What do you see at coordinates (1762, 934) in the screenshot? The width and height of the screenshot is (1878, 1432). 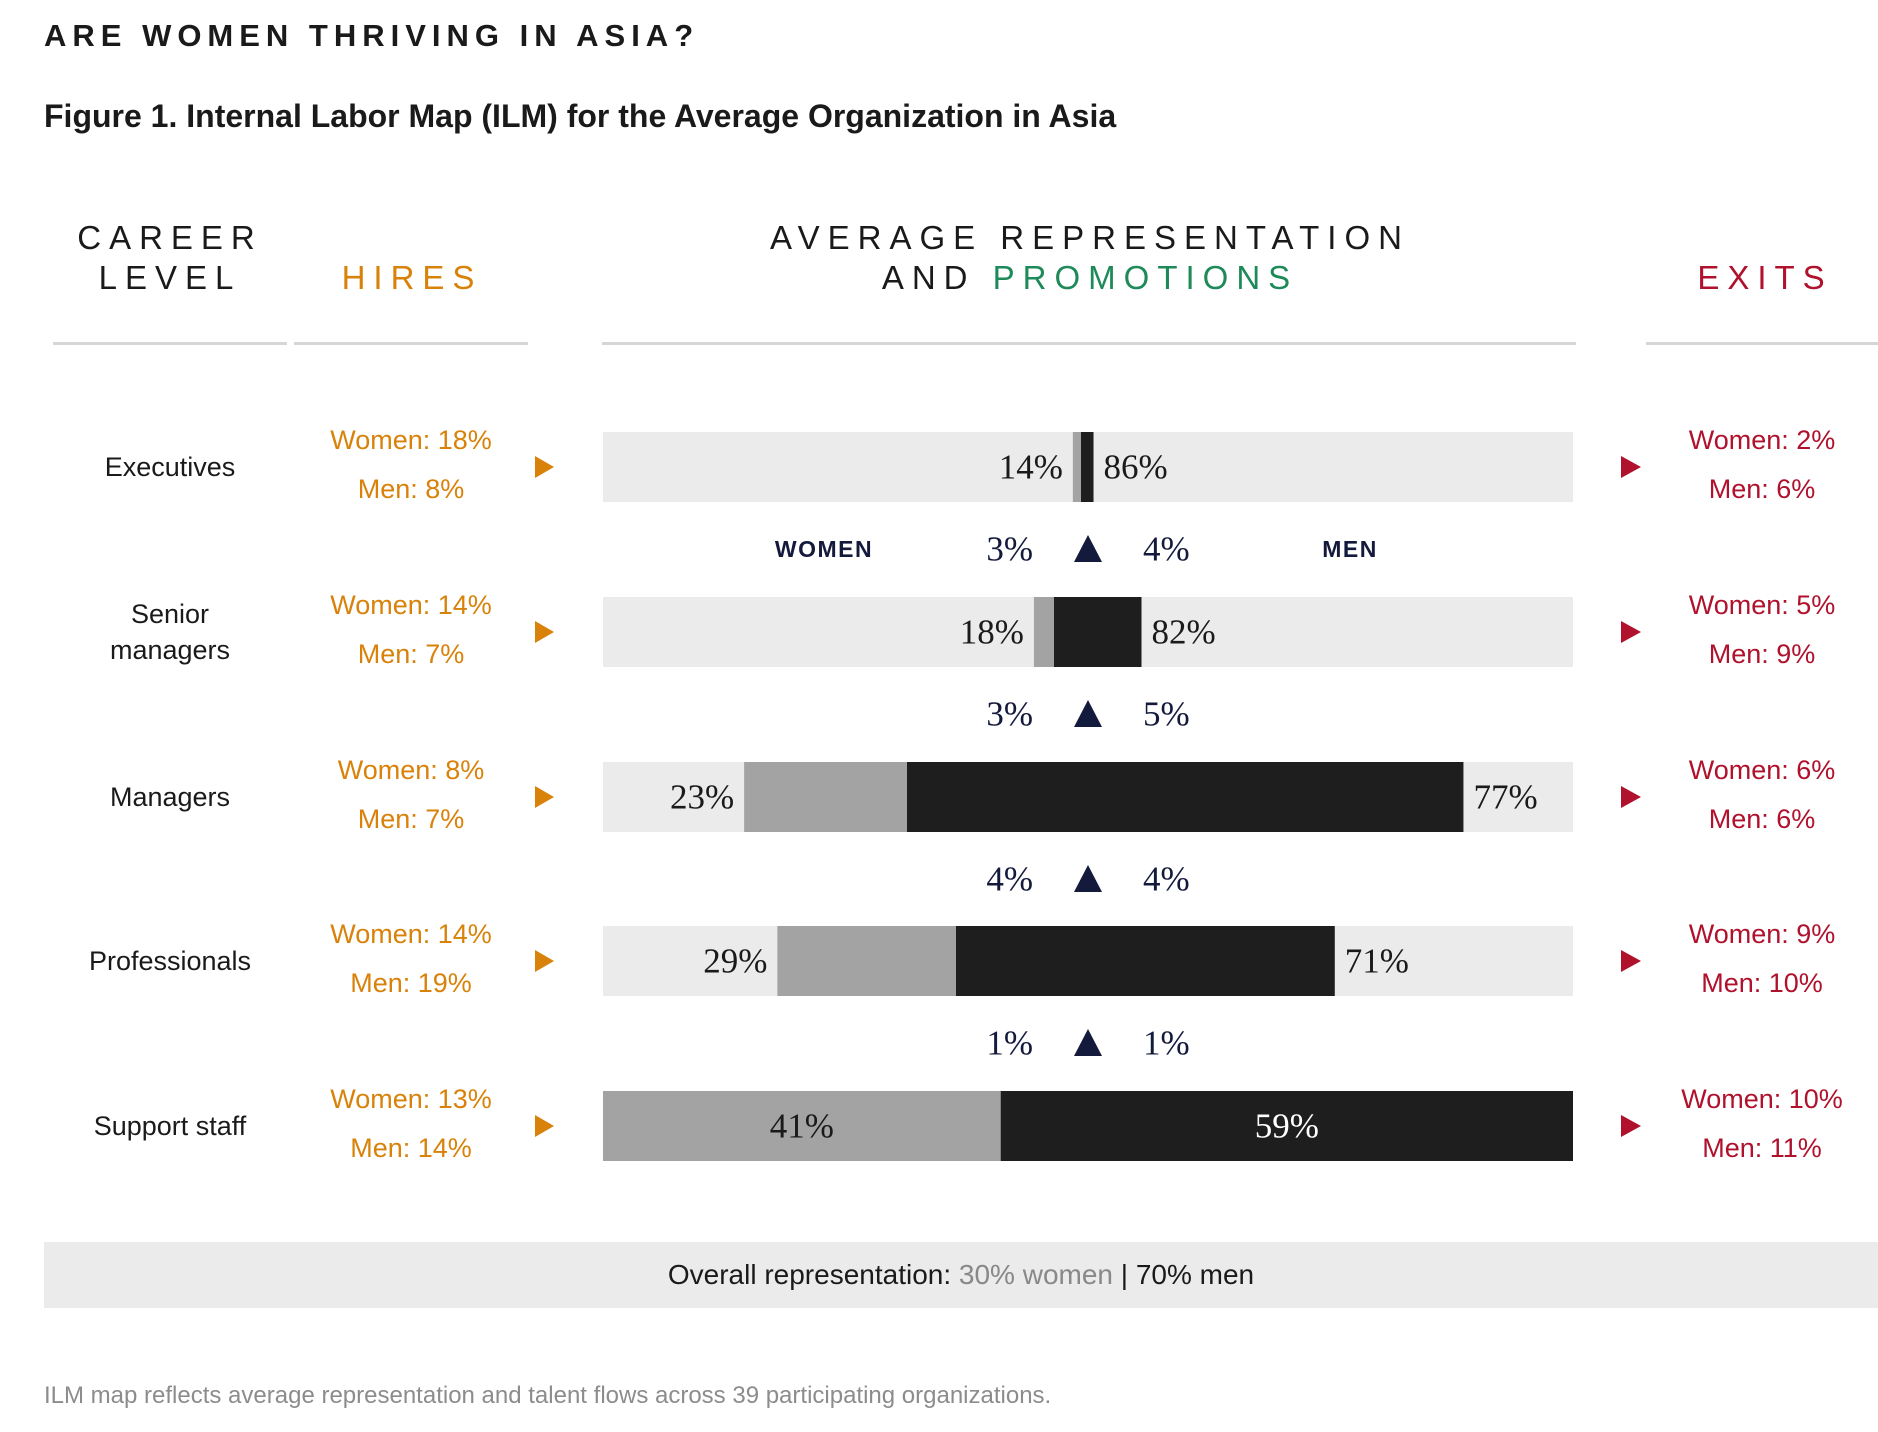 I see `exits-women-professionals: Women: 9%` at bounding box center [1762, 934].